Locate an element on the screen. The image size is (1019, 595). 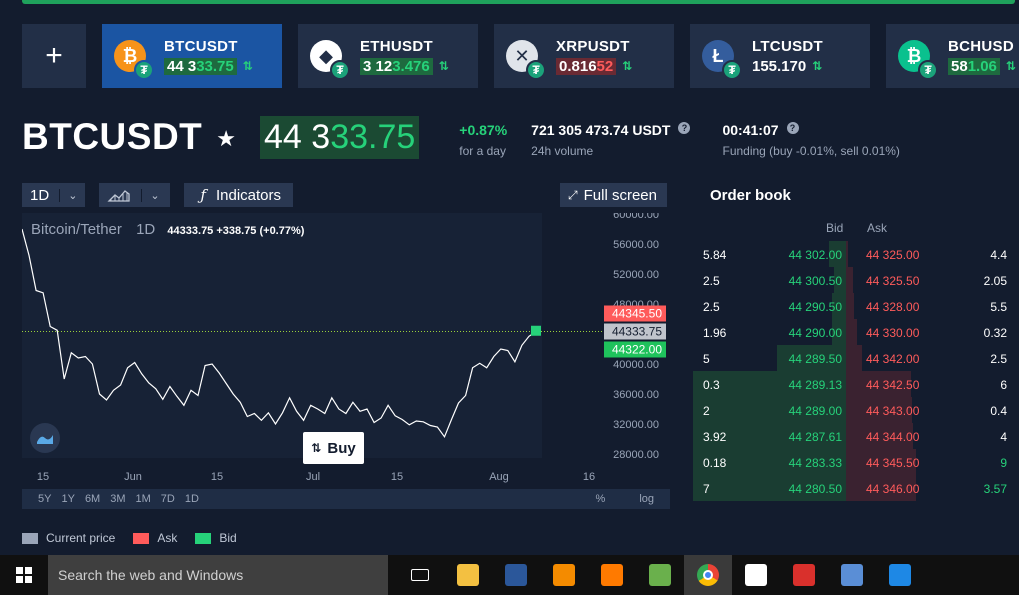
pair-title: BTCUSDT is located at coordinates (112, 136).